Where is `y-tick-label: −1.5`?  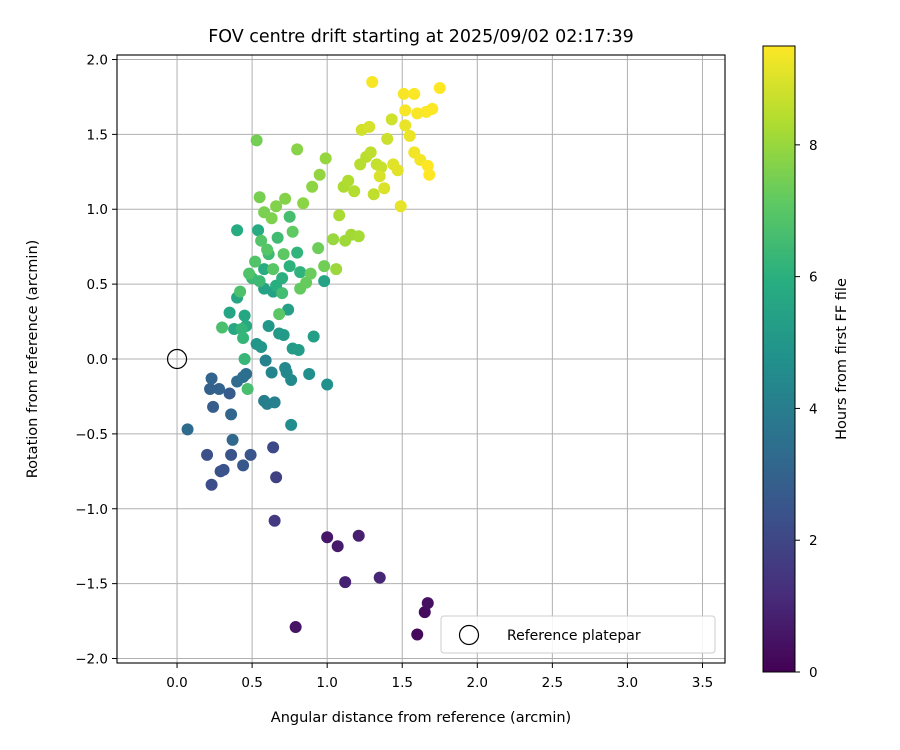
y-tick-label: −1.5 is located at coordinates (91, 585).